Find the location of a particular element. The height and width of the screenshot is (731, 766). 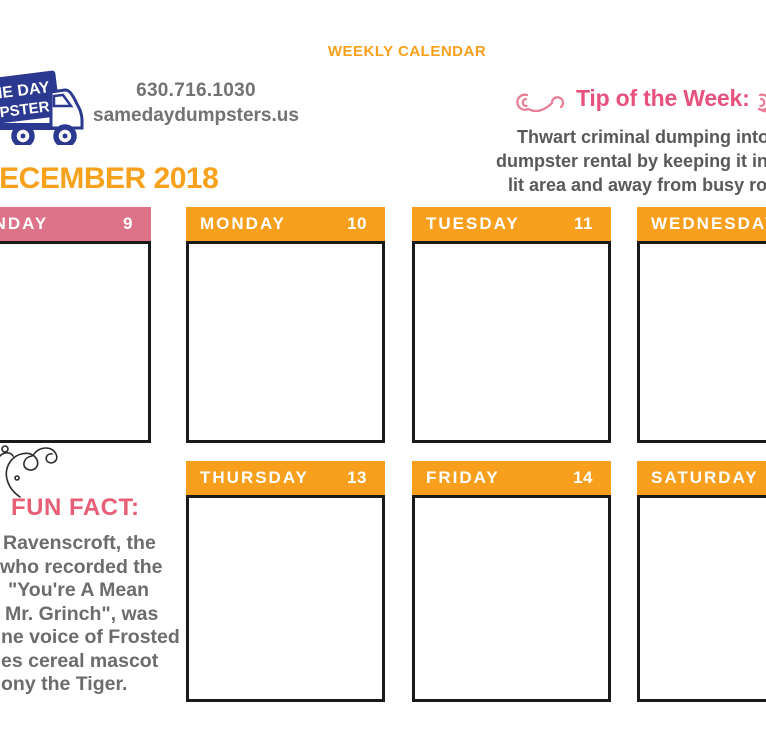

tip-text-line: Thwart criminal dumping into y is located at coordinates (641, 137).